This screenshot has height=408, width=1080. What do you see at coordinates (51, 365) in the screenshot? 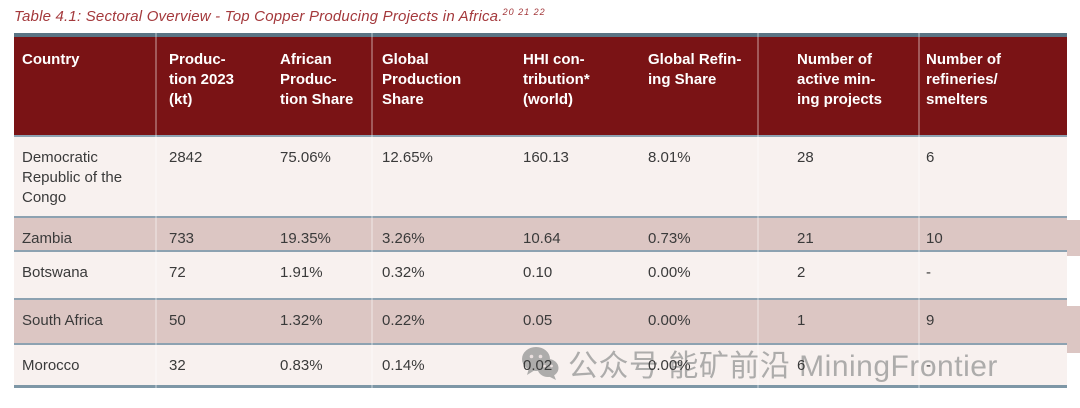
I see `cell-country: Morocco` at bounding box center [51, 365].